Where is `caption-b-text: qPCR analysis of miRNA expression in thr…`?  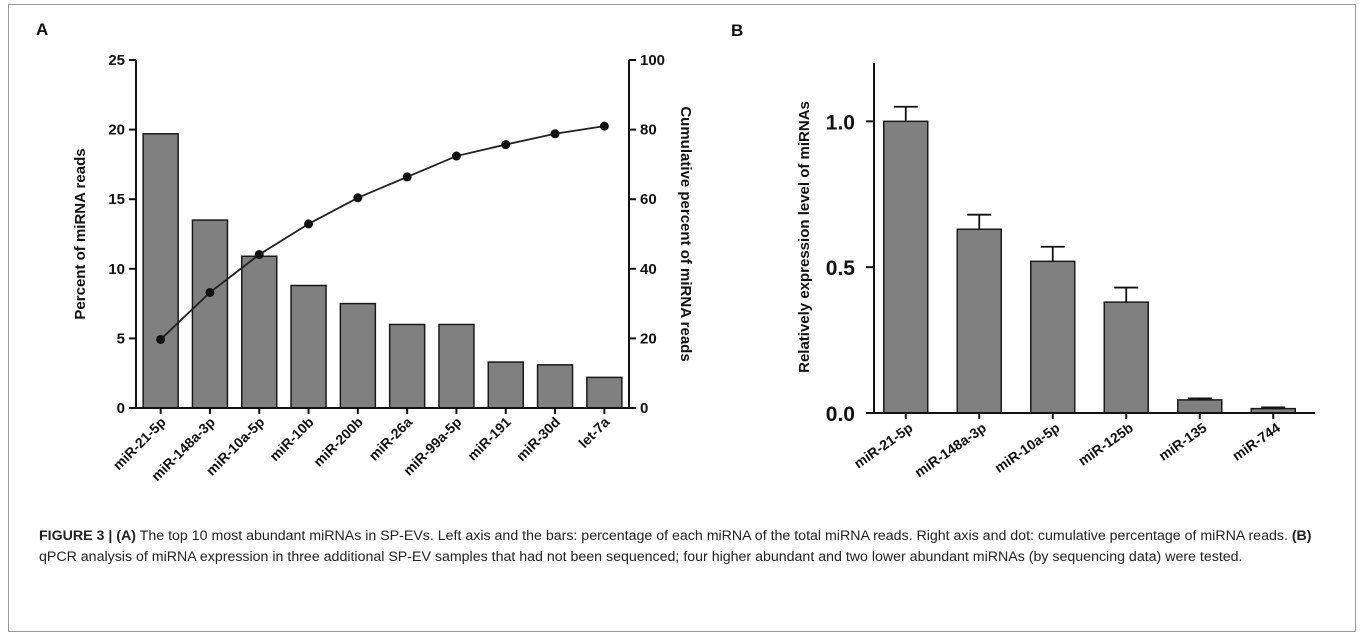
caption-b-text: qPCR analysis of miRNA expression in thr… is located at coordinates (641, 557).